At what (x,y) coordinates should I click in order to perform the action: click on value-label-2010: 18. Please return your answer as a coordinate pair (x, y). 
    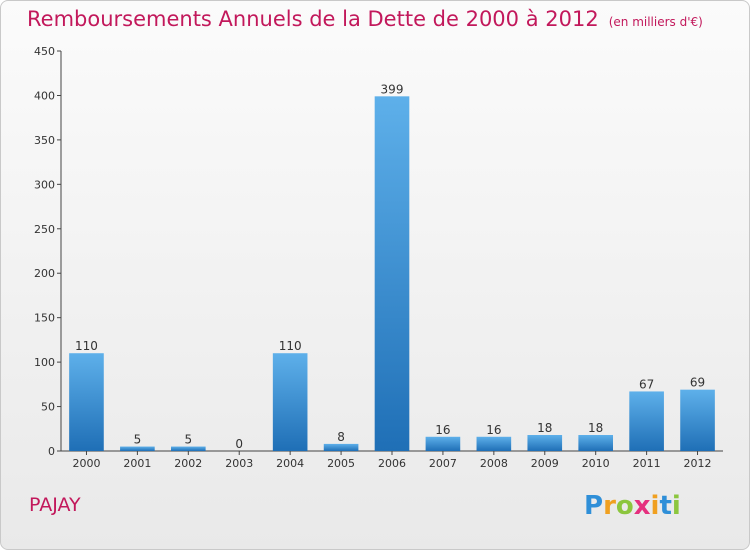
    Looking at the image, I should click on (595, 428).